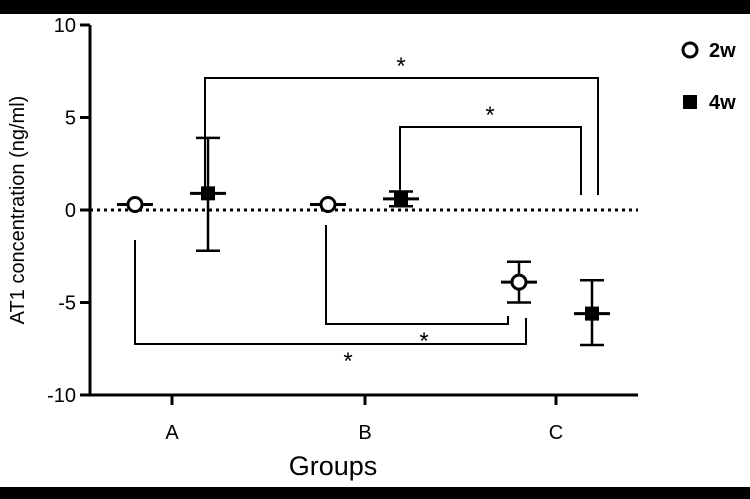  Describe the element at coordinates (556, 433) in the screenshot. I see `x-tick-label: C` at that location.